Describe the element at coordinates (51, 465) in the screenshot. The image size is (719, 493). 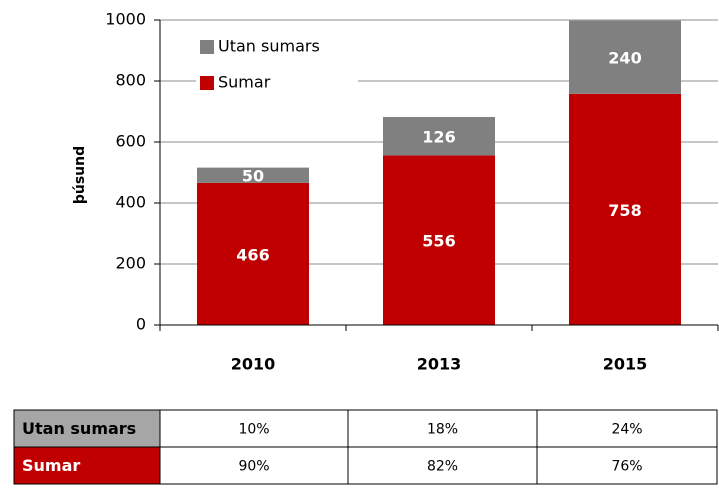
I see `row-header: Sumar` at that location.